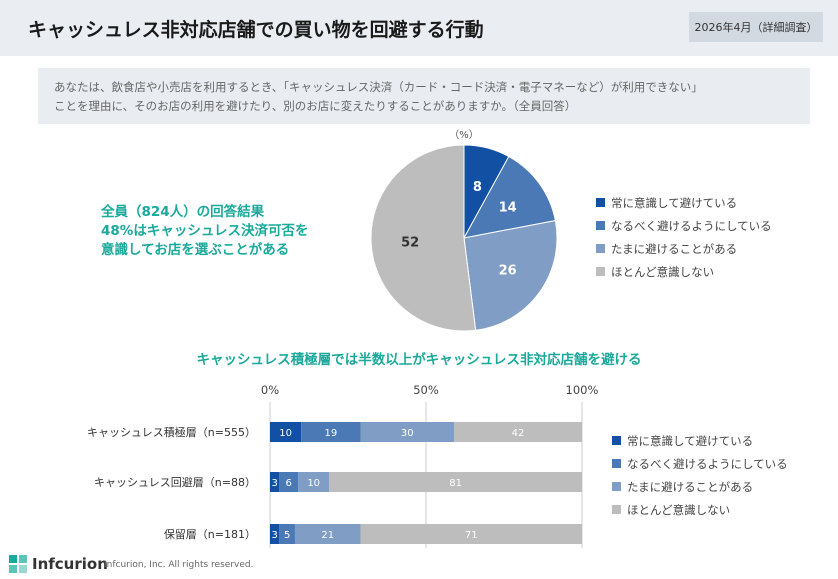 Image resolution: width=838 pixels, height=579 pixels. What do you see at coordinates (426, 390) in the screenshot?
I see `x-tick-label: 50%` at bounding box center [426, 390].